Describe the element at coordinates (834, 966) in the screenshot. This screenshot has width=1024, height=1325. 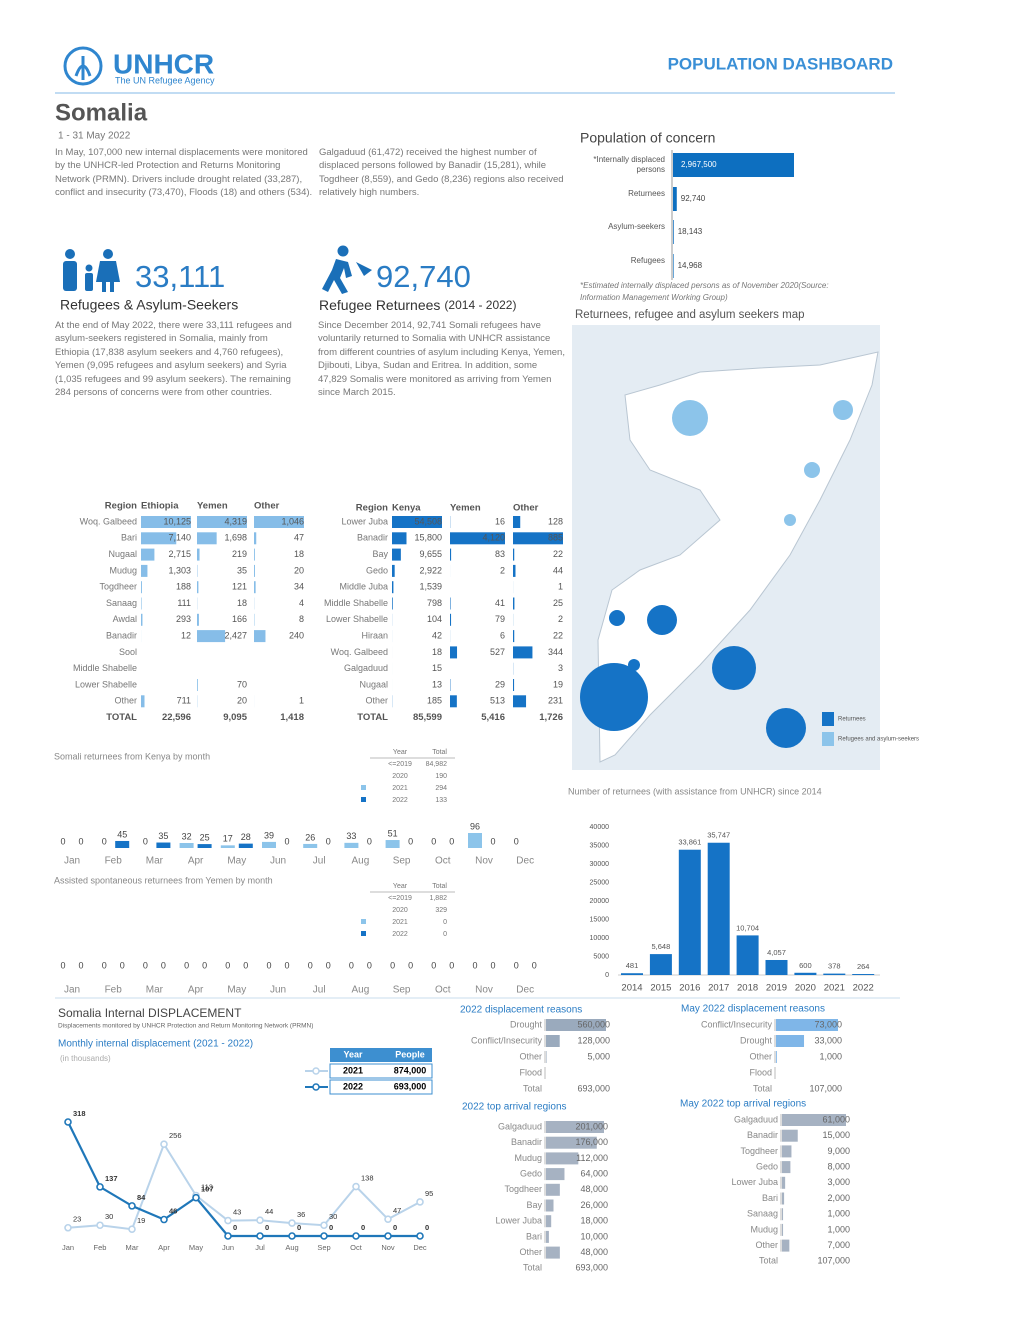
I see `bar-value: 378` at that location.